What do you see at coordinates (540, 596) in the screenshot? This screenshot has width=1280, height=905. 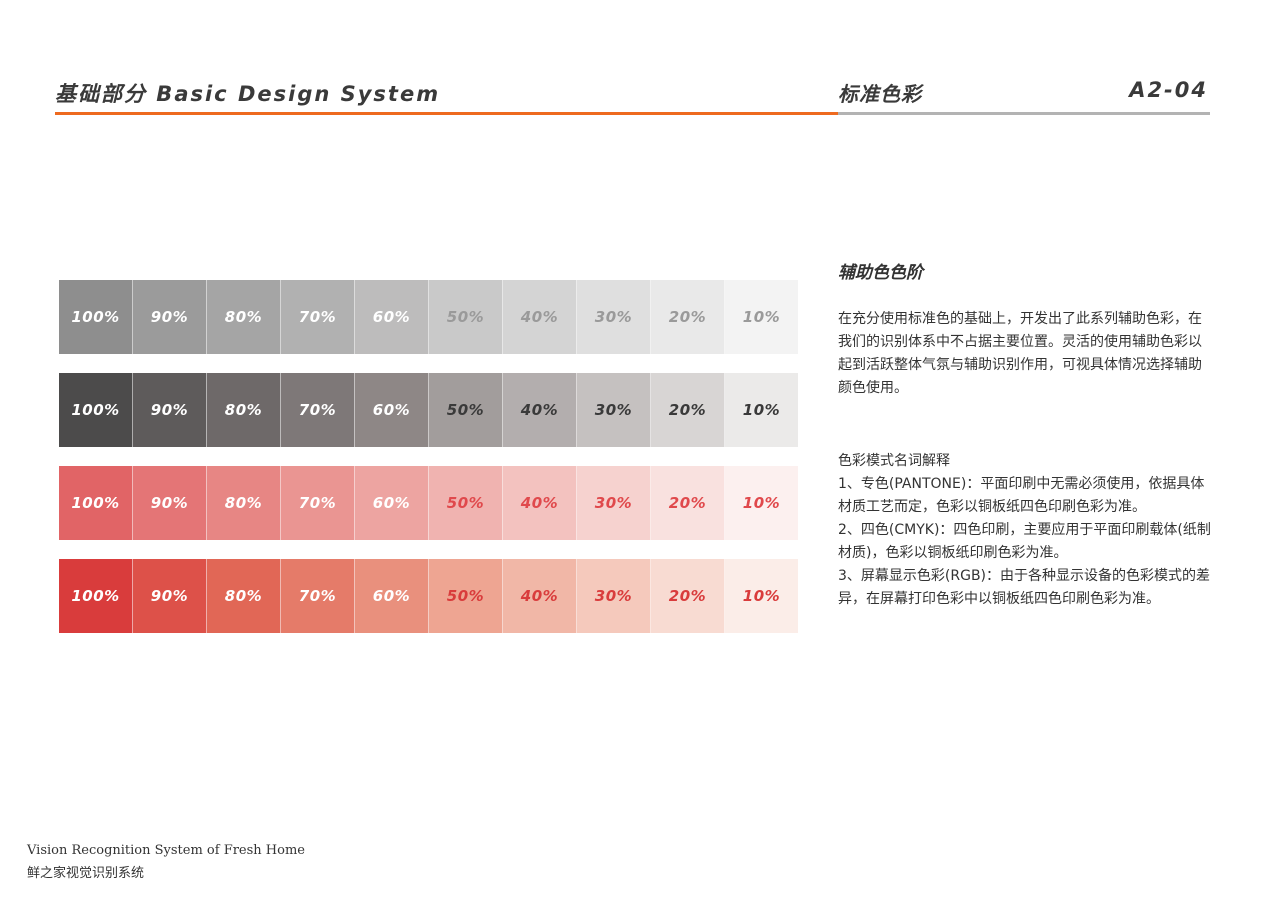 I see `swatch-red-40: 40%` at bounding box center [540, 596].